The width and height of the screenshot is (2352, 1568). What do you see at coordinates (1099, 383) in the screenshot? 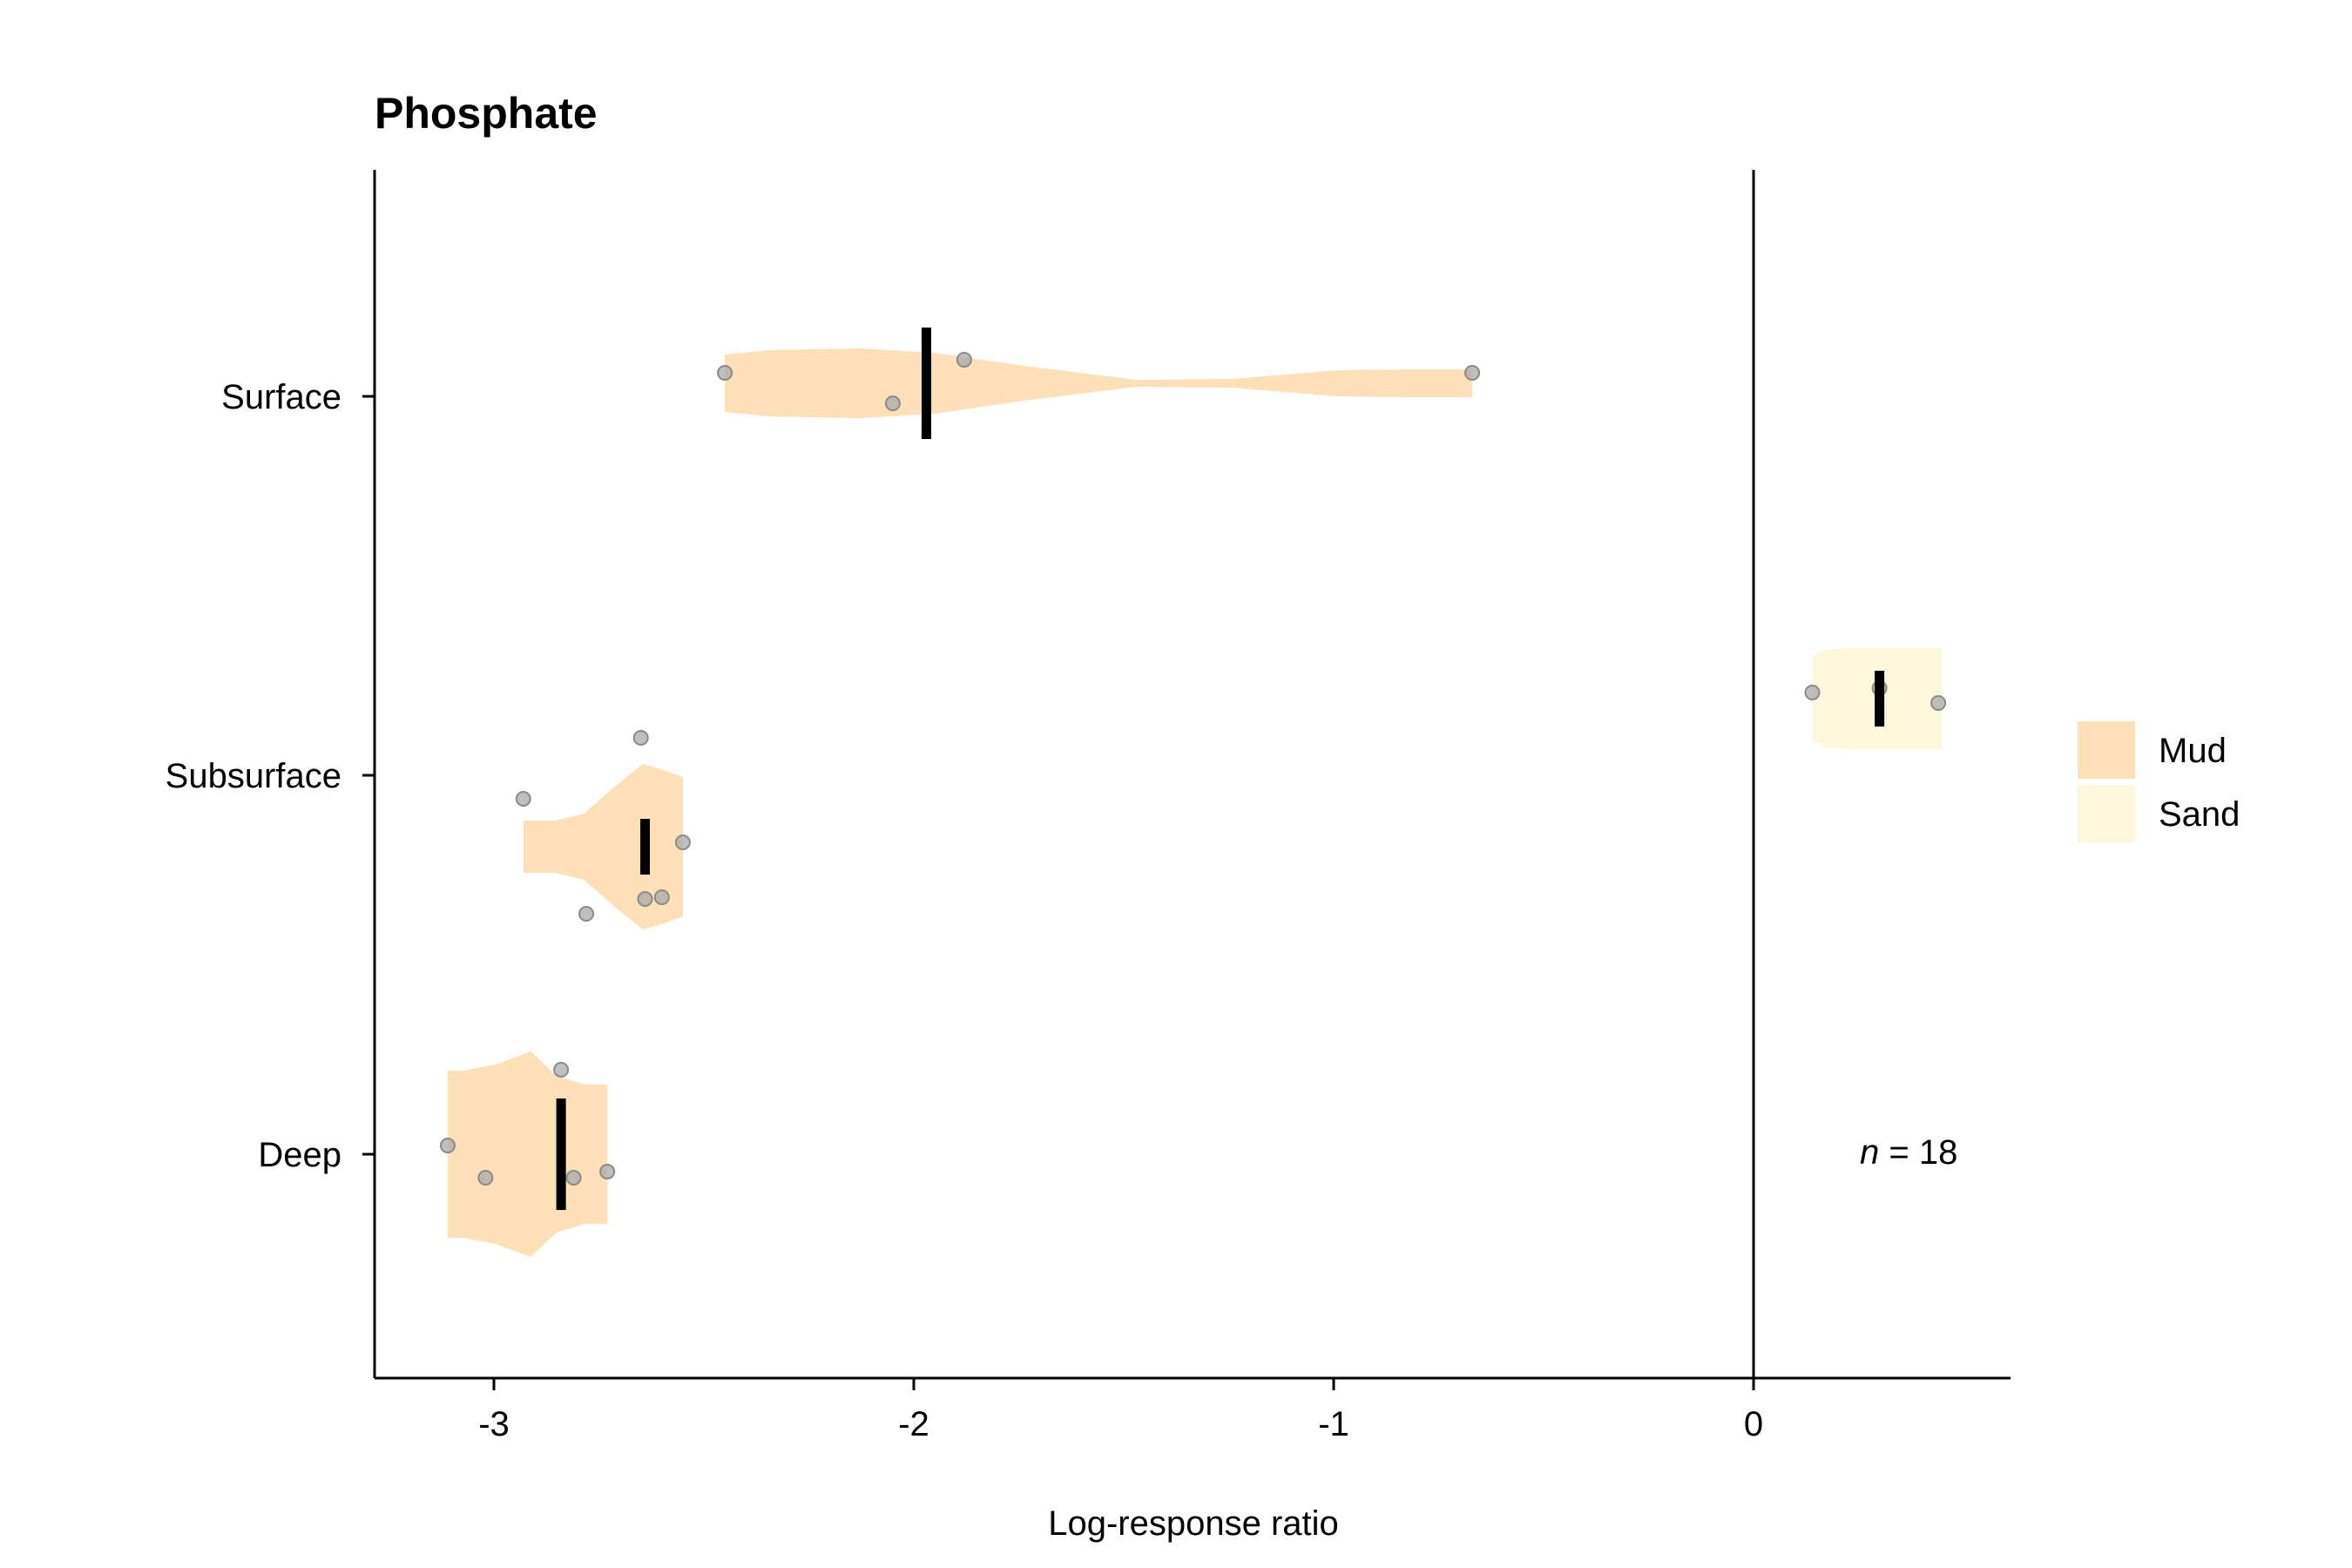
I see `violin-surface-mud` at bounding box center [1099, 383].